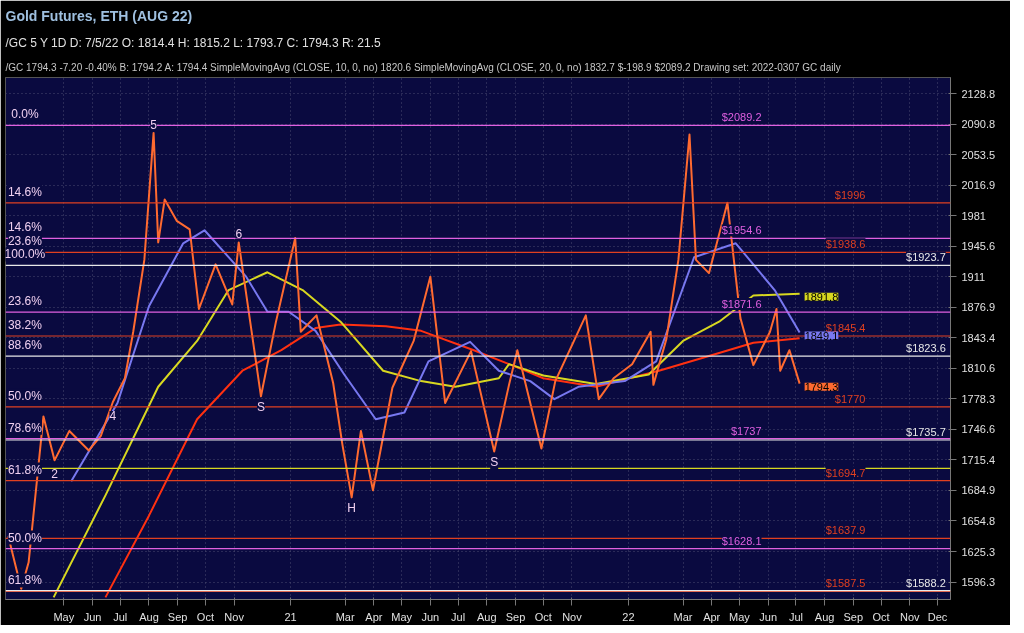 This screenshot has height=633, width=1024. What do you see at coordinates (239, 234) in the screenshot?
I see `annotation: 6` at bounding box center [239, 234].